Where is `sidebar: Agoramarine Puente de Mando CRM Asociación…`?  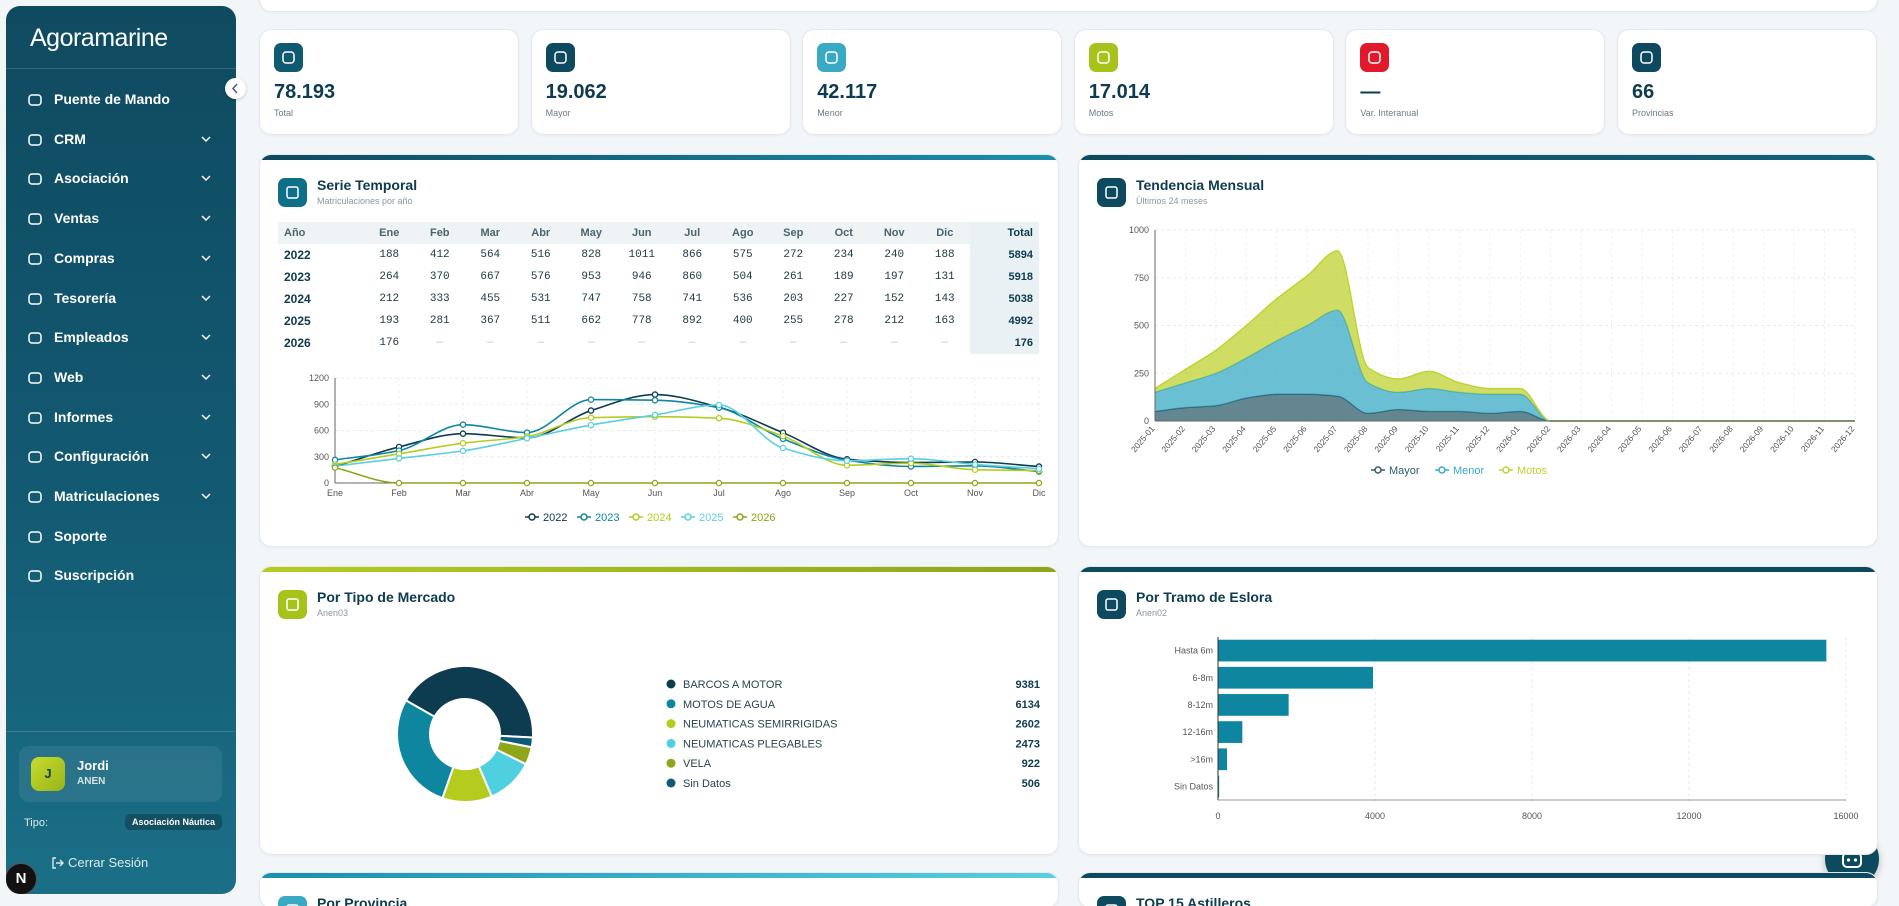
sidebar: Agoramarine Puente de Mando CRM Asociación… is located at coordinates (121, 450).